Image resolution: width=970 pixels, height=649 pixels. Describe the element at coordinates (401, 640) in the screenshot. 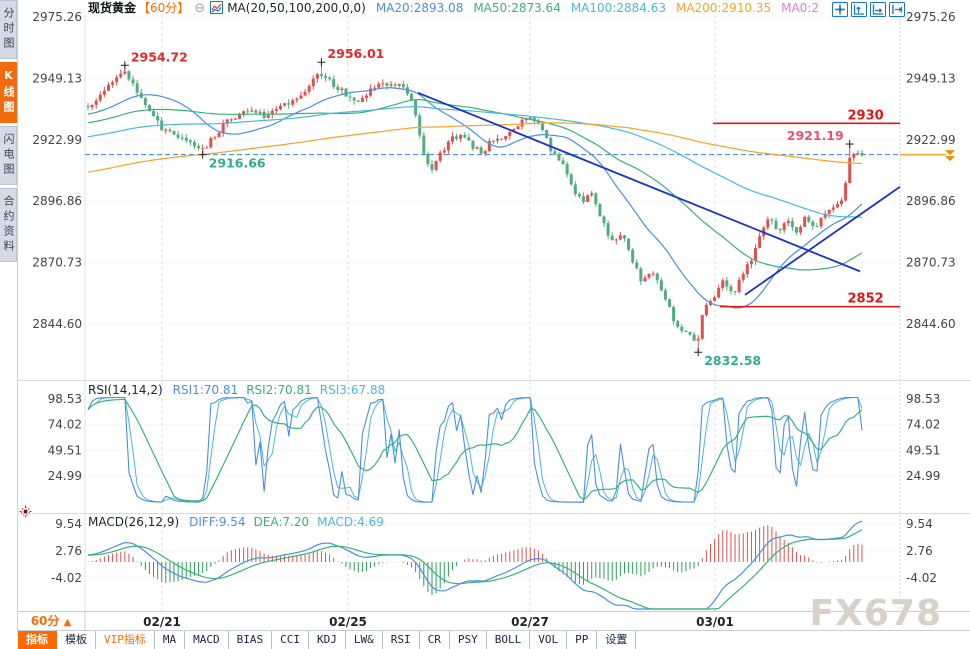

I see `bottom-tab-rsi: RSI` at that location.